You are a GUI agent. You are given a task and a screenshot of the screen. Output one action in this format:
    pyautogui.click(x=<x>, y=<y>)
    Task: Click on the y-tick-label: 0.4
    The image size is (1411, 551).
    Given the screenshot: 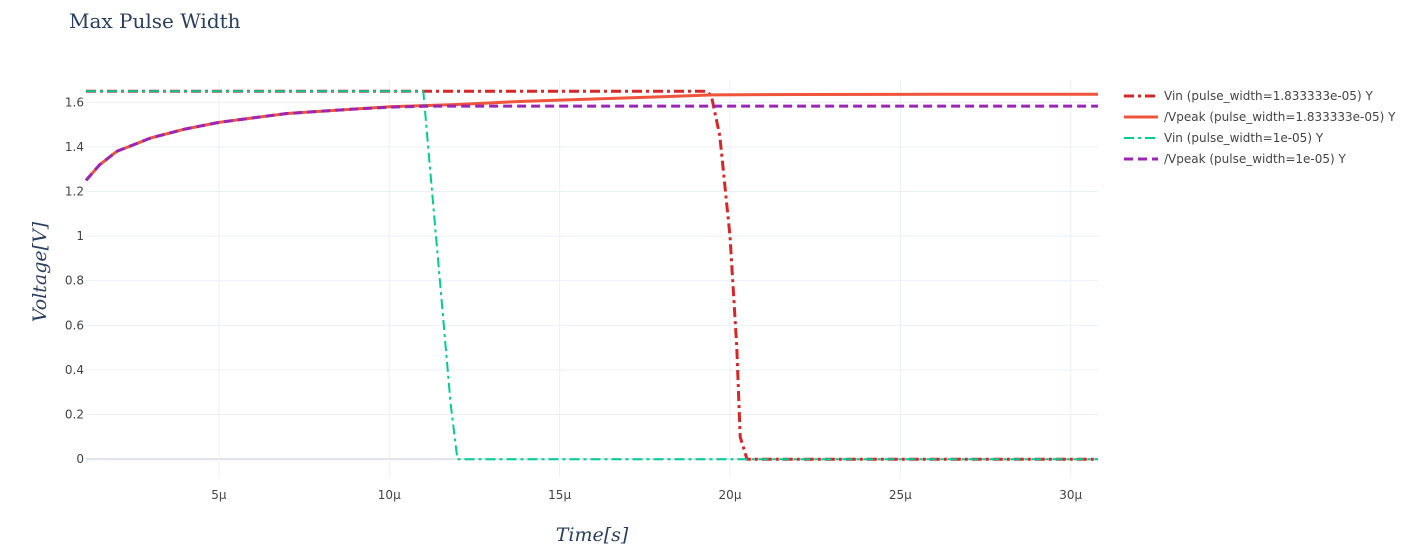 What is the action you would take?
    pyautogui.click(x=74, y=370)
    